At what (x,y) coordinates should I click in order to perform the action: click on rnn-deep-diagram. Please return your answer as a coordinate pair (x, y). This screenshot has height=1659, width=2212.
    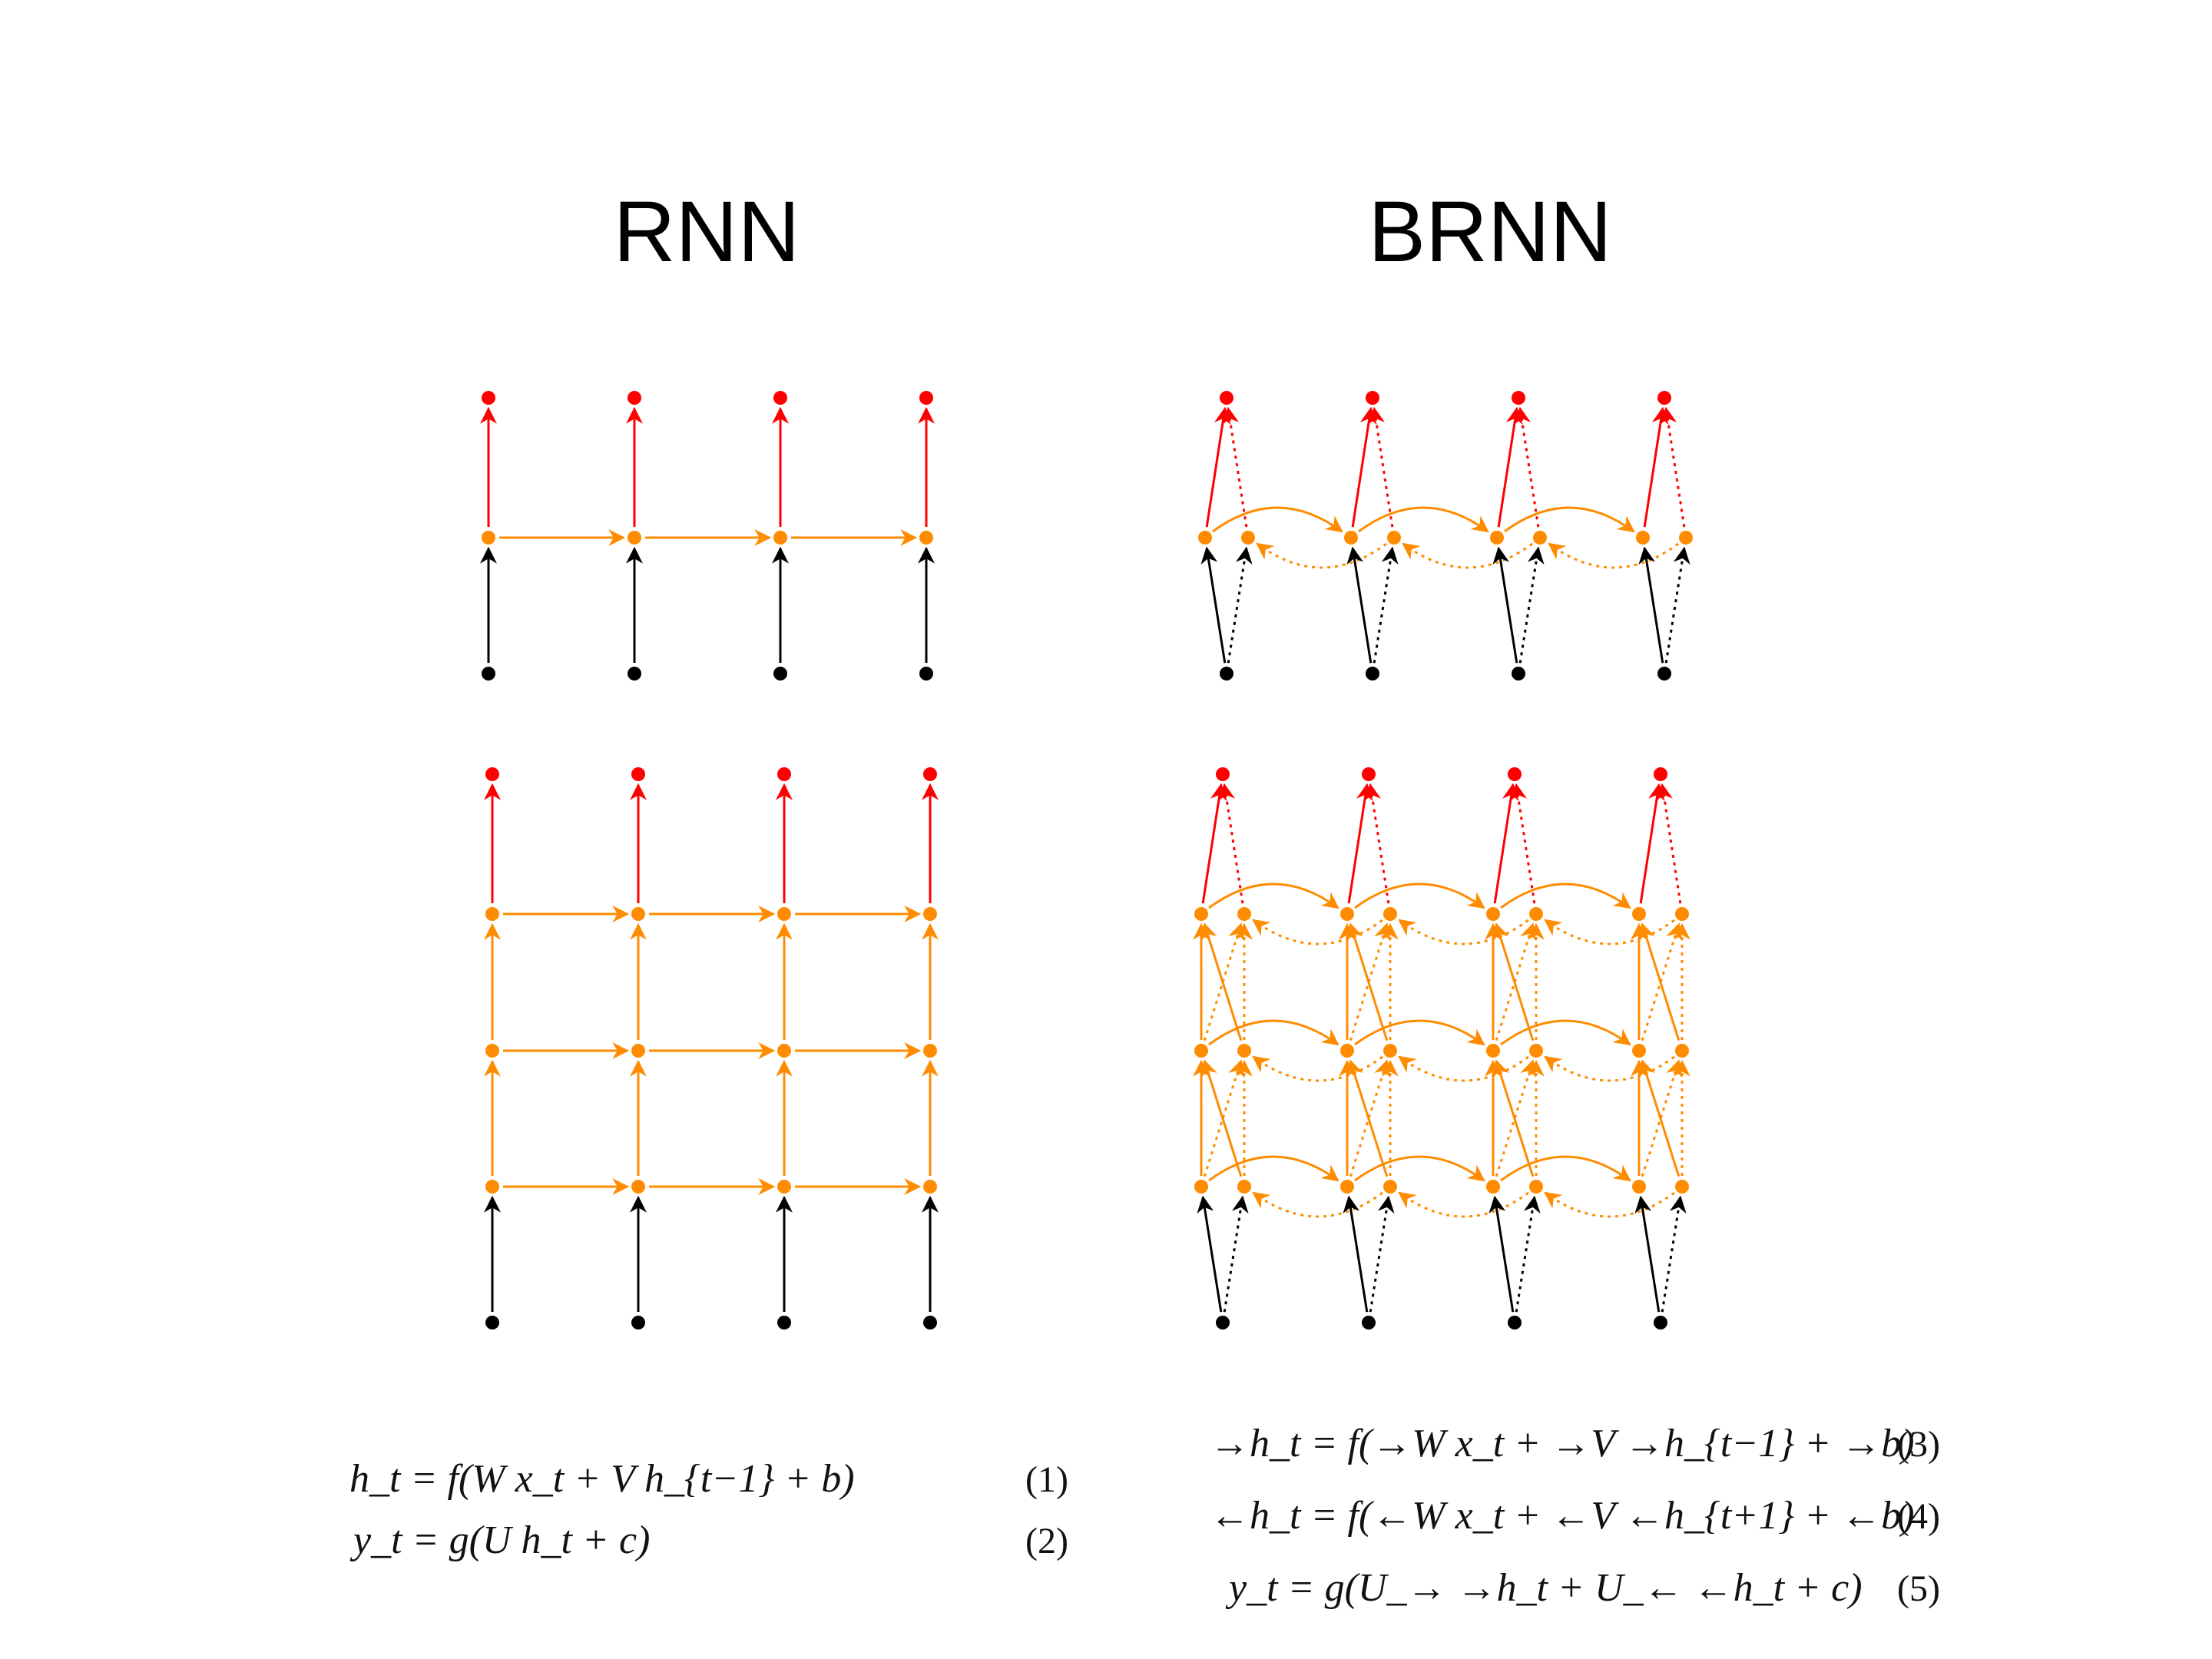
    Looking at the image, I should click on (712, 1048).